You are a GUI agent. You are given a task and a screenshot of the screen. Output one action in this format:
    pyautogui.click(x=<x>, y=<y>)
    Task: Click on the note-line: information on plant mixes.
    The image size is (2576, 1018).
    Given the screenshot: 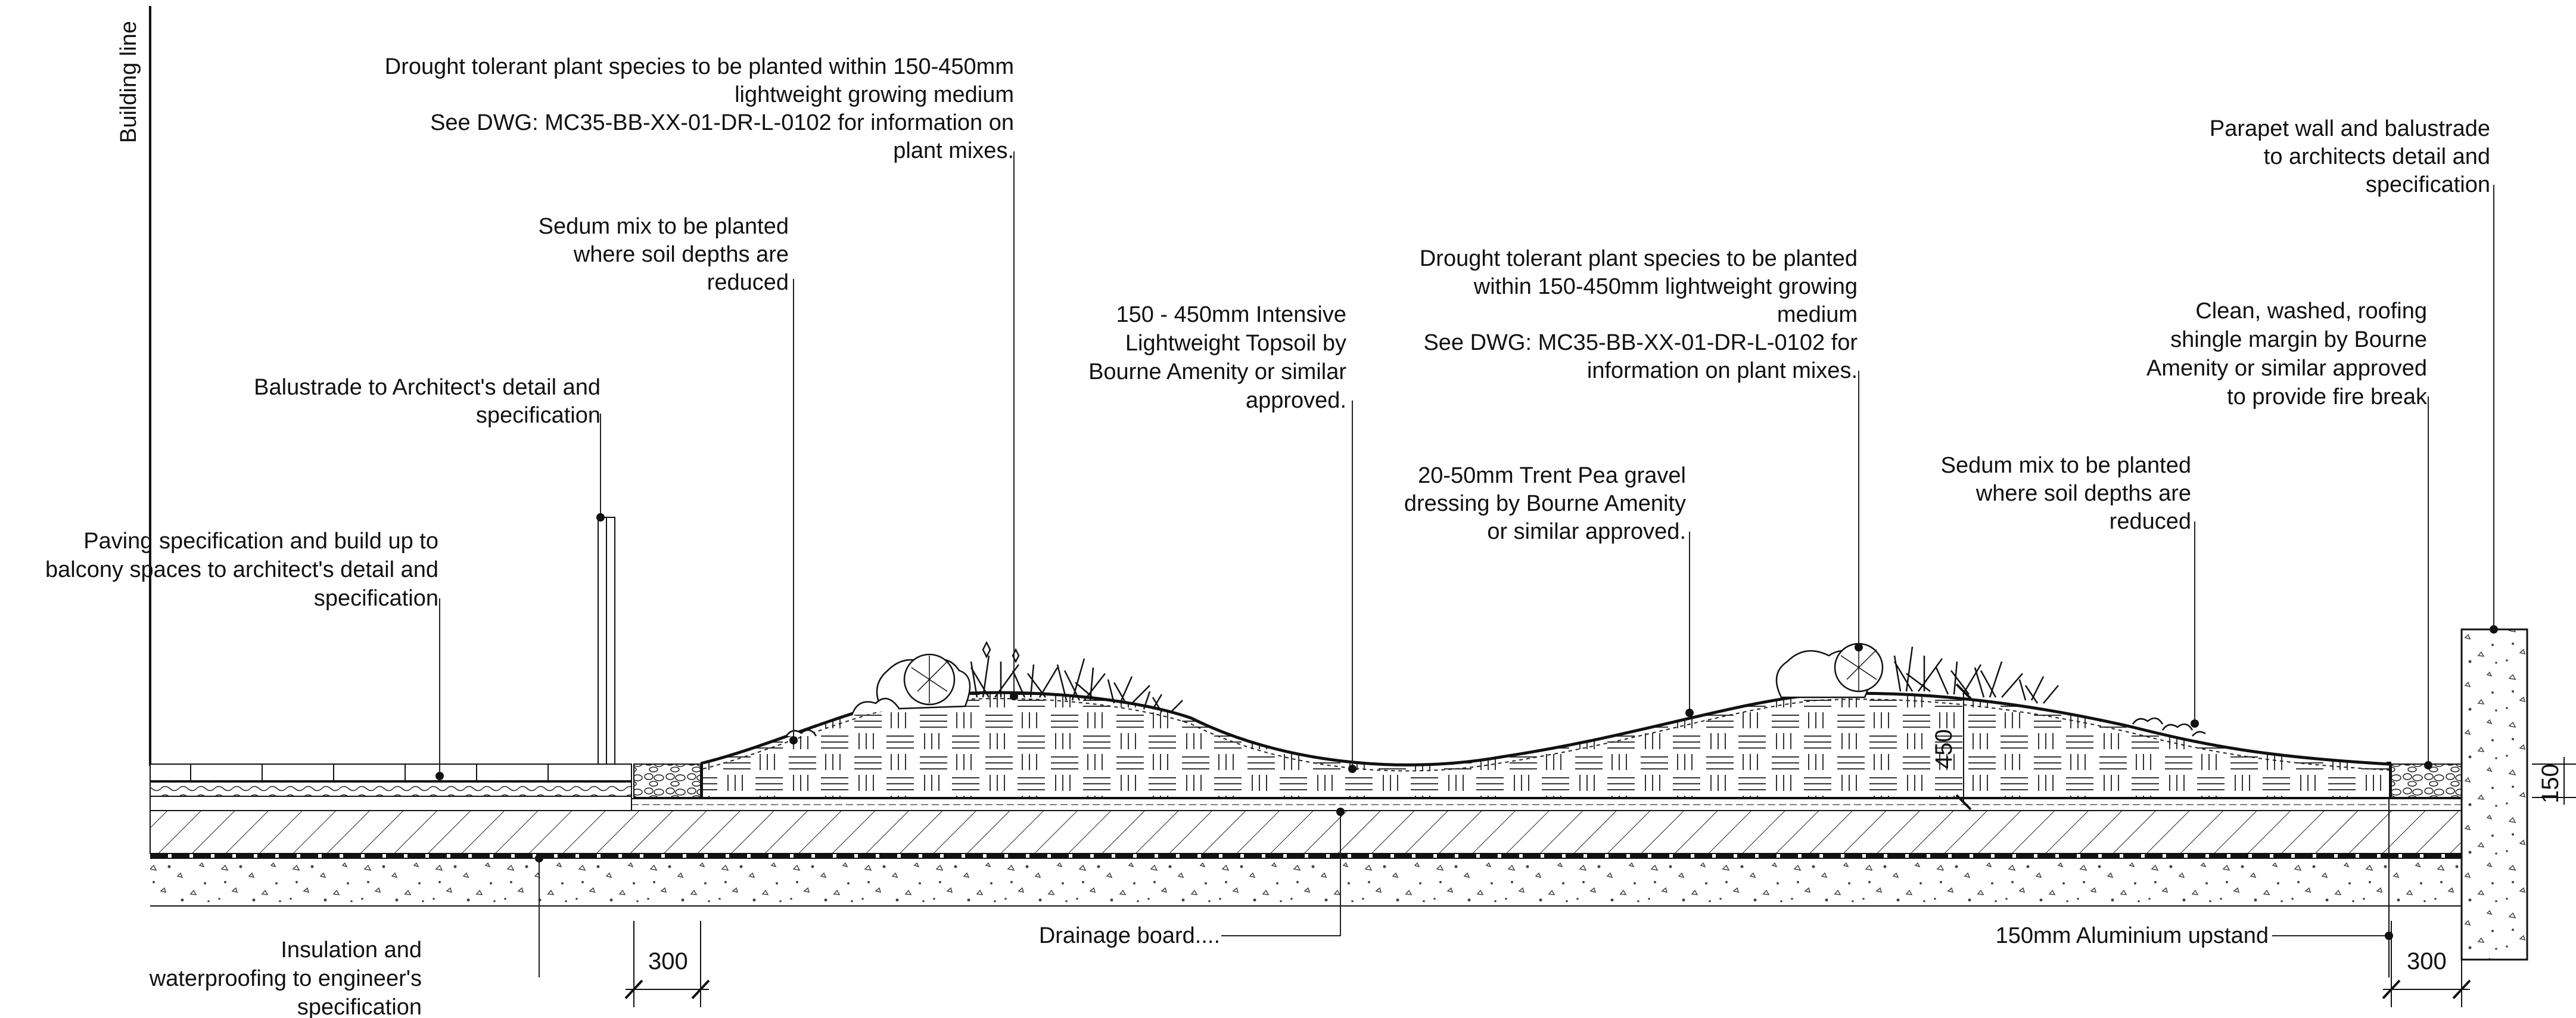 What is the action you would take?
    pyautogui.click(x=1722, y=370)
    